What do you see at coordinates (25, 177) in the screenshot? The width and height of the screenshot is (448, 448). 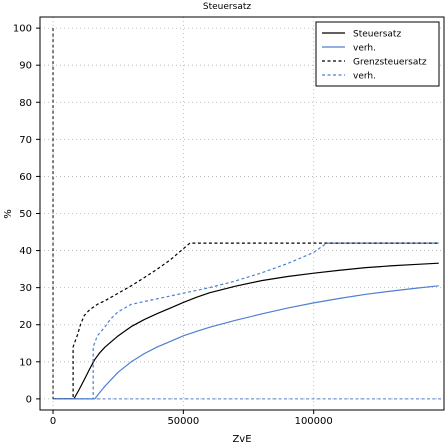 I see `y-tick-label-6: 60` at bounding box center [25, 177].